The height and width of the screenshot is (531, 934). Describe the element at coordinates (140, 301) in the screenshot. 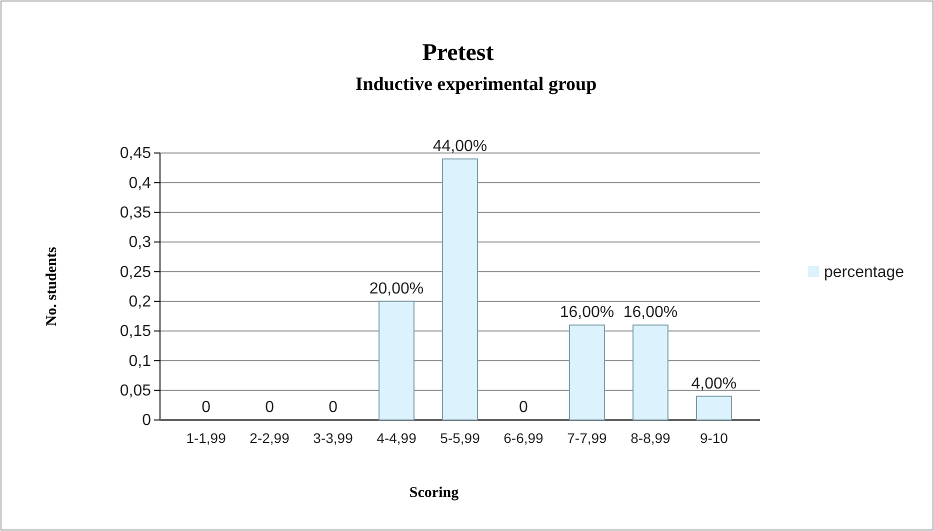

I see `y-tick-label: 0,2` at that location.